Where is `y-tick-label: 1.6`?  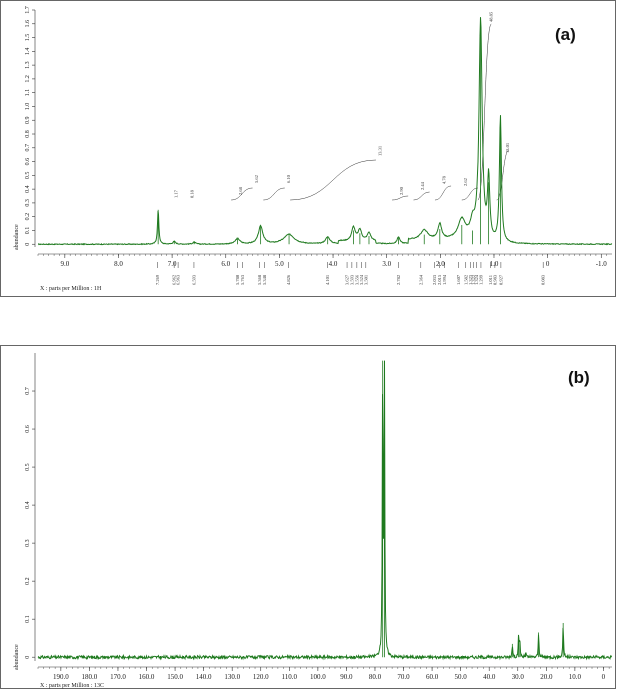 y-tick-label: 1.6 is located at coordinates (28, 24).